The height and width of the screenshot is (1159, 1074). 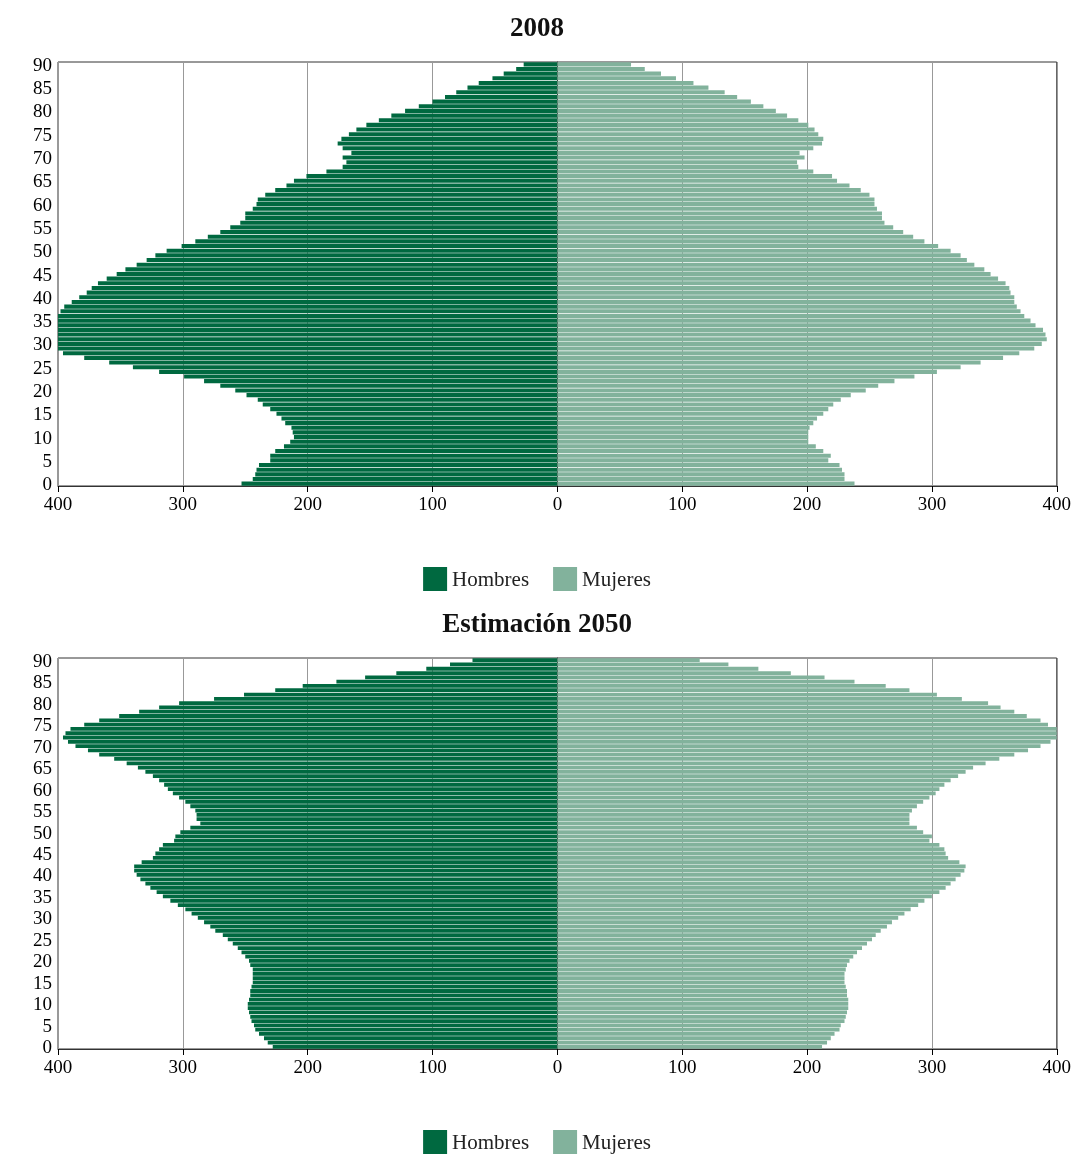 I want to click on chart-title: Estimación 2050, so click(x=537, y=622).